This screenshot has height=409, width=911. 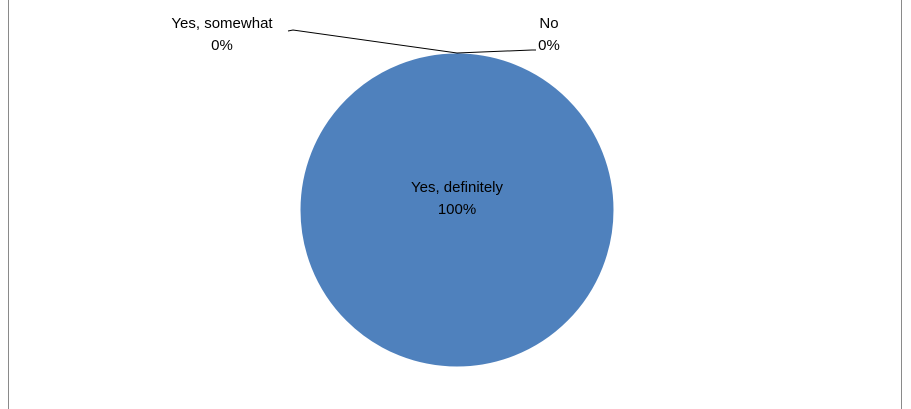 I want to click on leader-line-yes-somewhat, so click(x=372, y=41).